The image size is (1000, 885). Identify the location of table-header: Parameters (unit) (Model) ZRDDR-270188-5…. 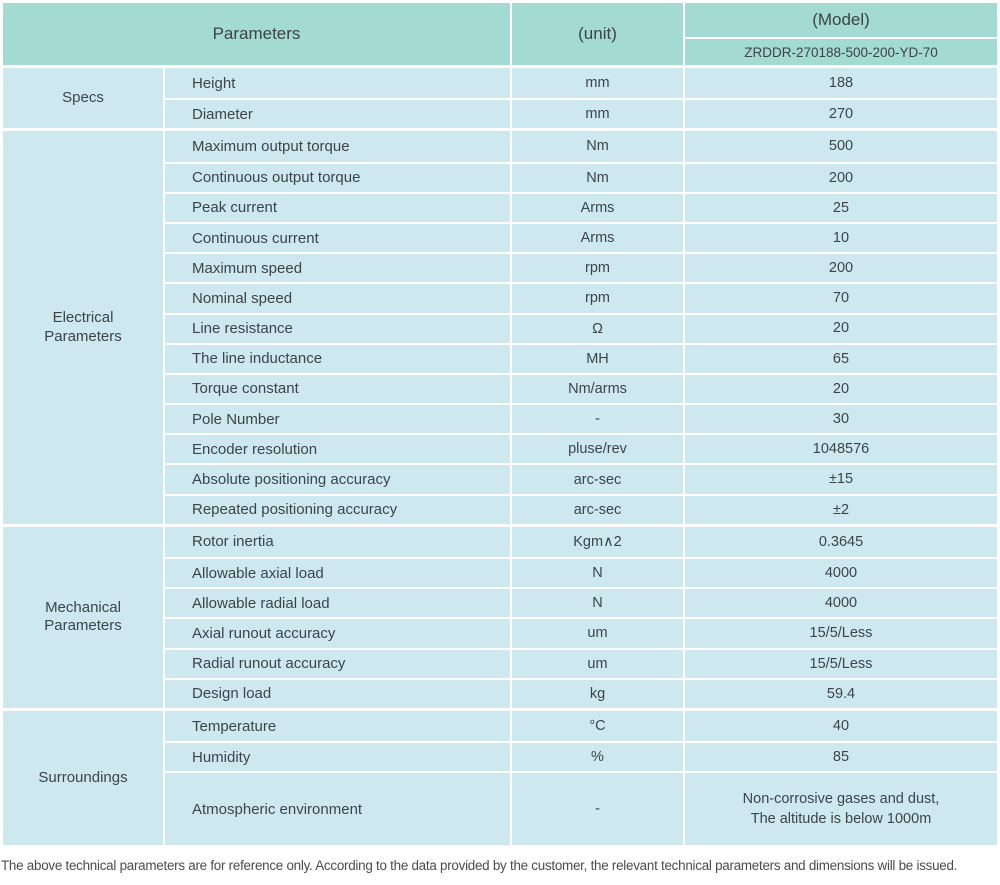
(500, 34).